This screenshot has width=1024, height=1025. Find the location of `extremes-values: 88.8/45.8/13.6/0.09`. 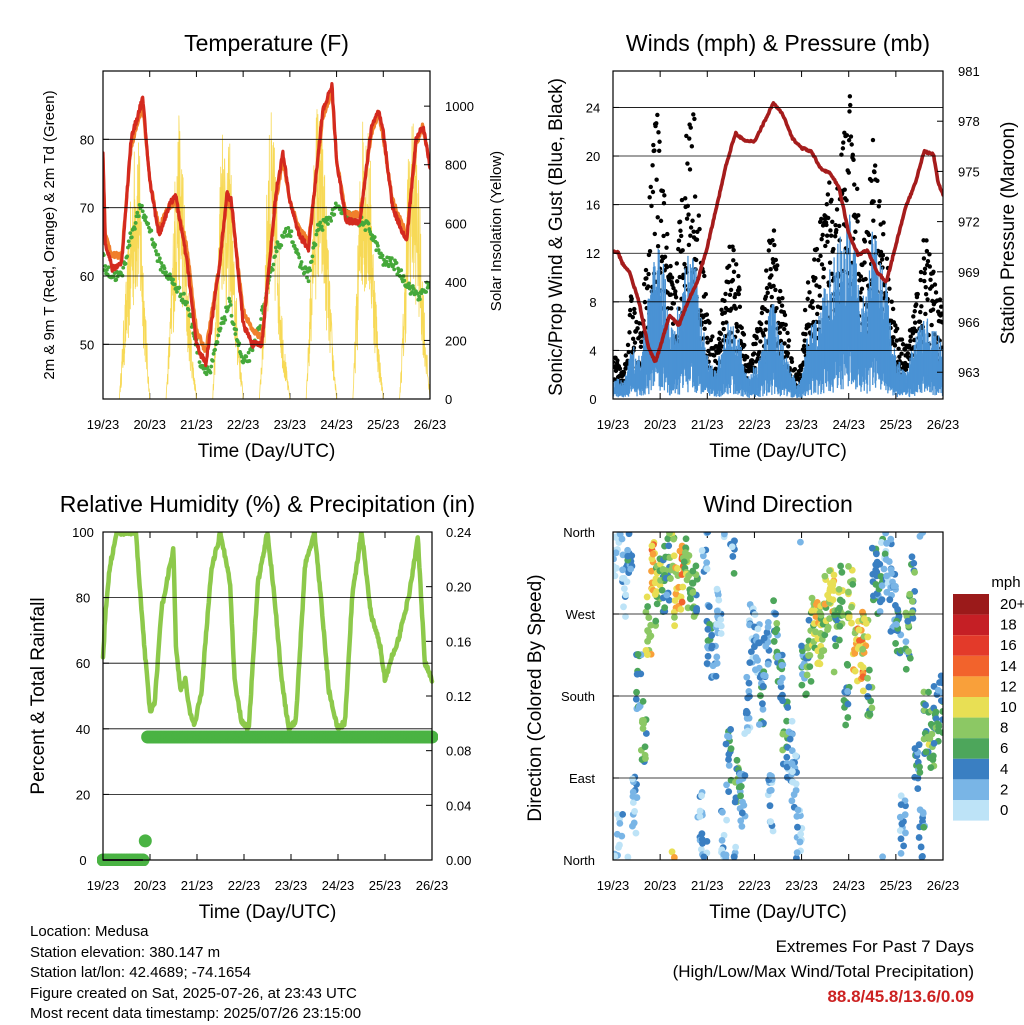

extremes-values: 88.8/45.8/13.6/0.09 is located at coordinates (900, 996).